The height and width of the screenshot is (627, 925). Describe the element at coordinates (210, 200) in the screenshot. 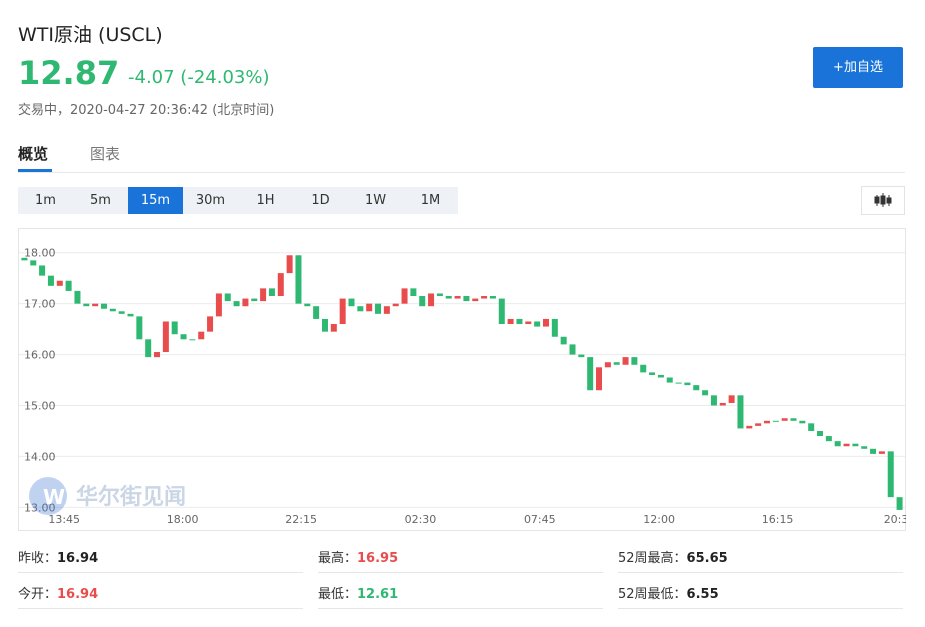

I see `interval-button: 30m` at that location.